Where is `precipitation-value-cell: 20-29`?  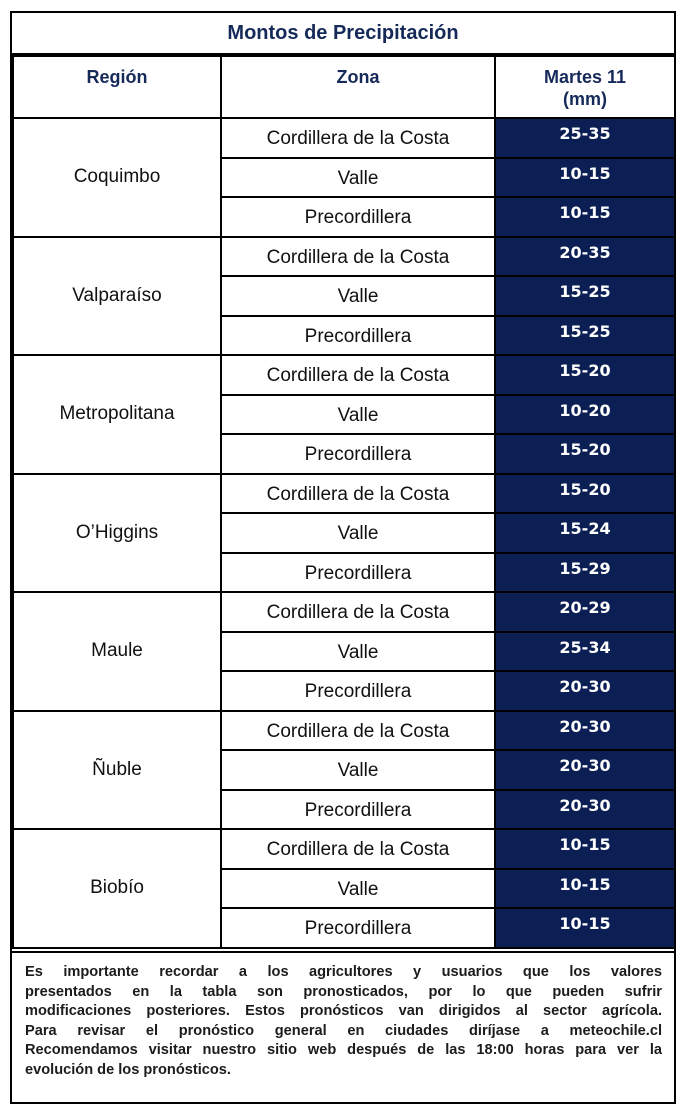
precipitation-value-cell: 20-29 is located at coordinates (585, 612).